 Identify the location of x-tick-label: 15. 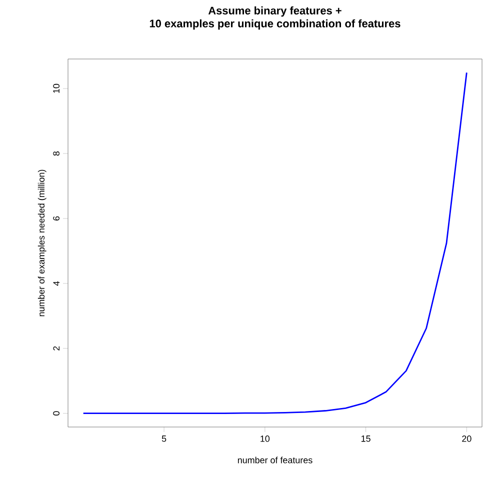
(365, 439).